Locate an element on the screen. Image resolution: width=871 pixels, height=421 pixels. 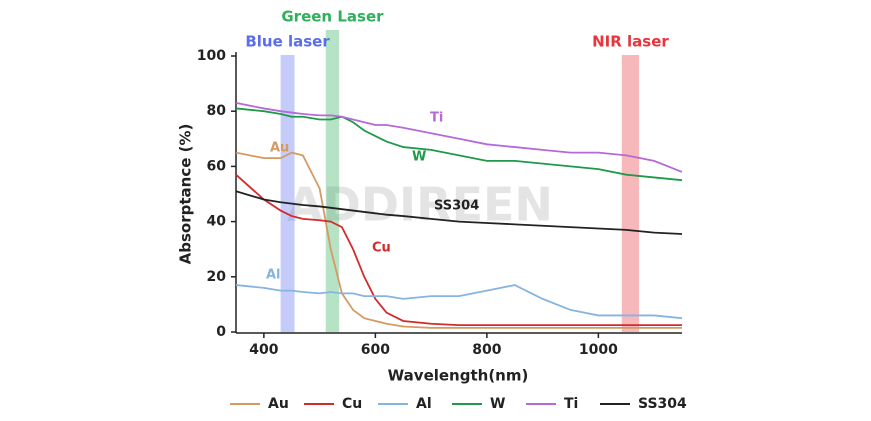
x-tick-label: 600 is located at coordinates (375, 350).